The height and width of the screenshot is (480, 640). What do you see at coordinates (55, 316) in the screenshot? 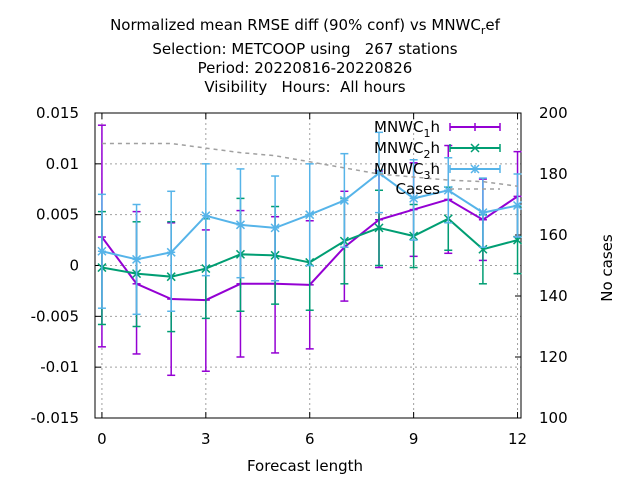
I see `y-tick-label: -0.005` at bounding box center [55, 316].